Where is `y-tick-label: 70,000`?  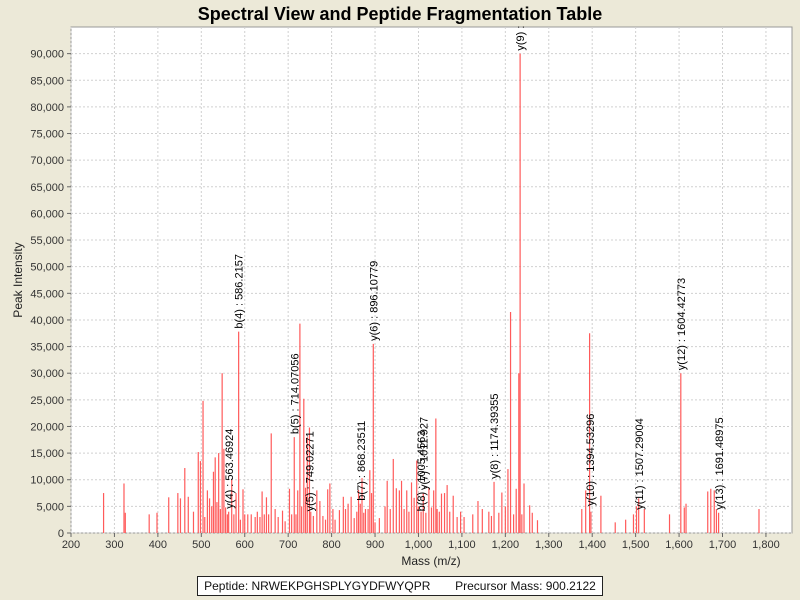 y-tick-label: 70,000 is located at coordinates (47, 161).